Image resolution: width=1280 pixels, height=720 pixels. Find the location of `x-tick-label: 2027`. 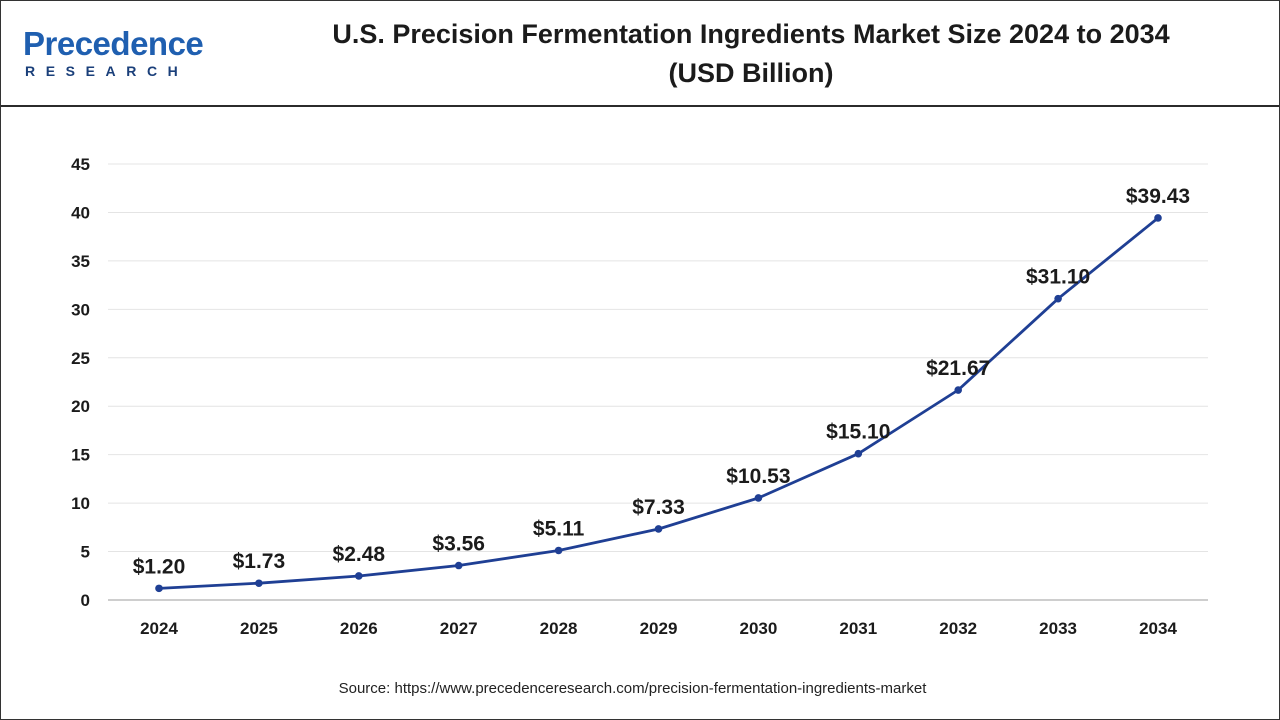

x-tick-label: 2027 is located at coordinates (459, 628).